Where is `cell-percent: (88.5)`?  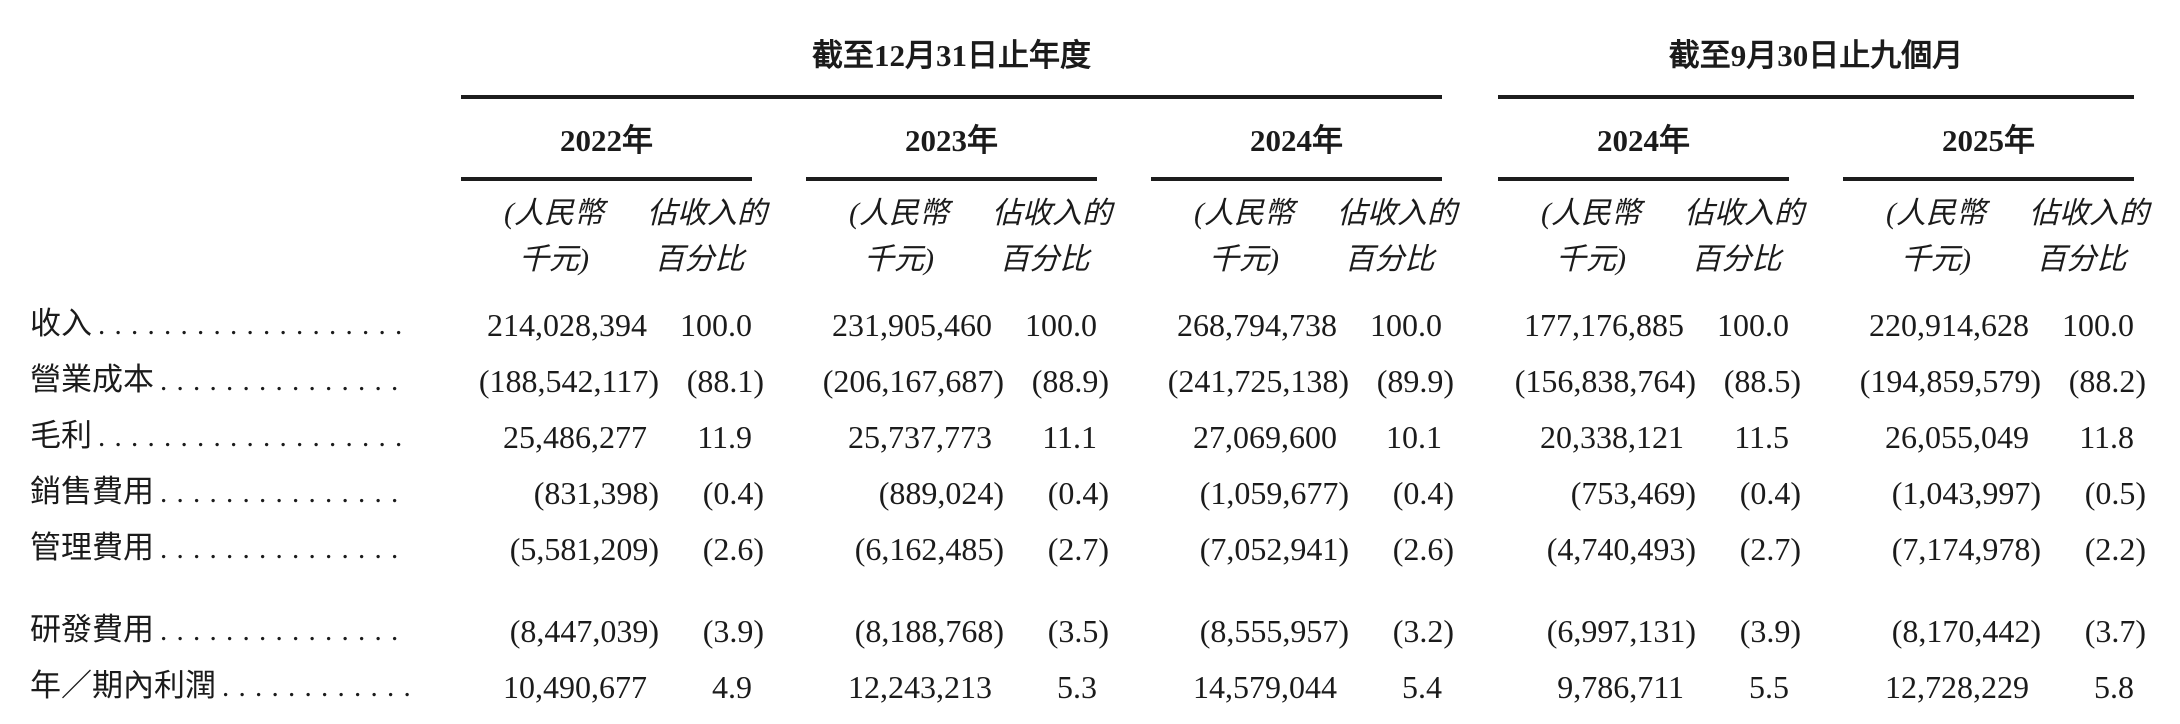
cell-percent: (88.5) is located at coordinates (1762, 381).